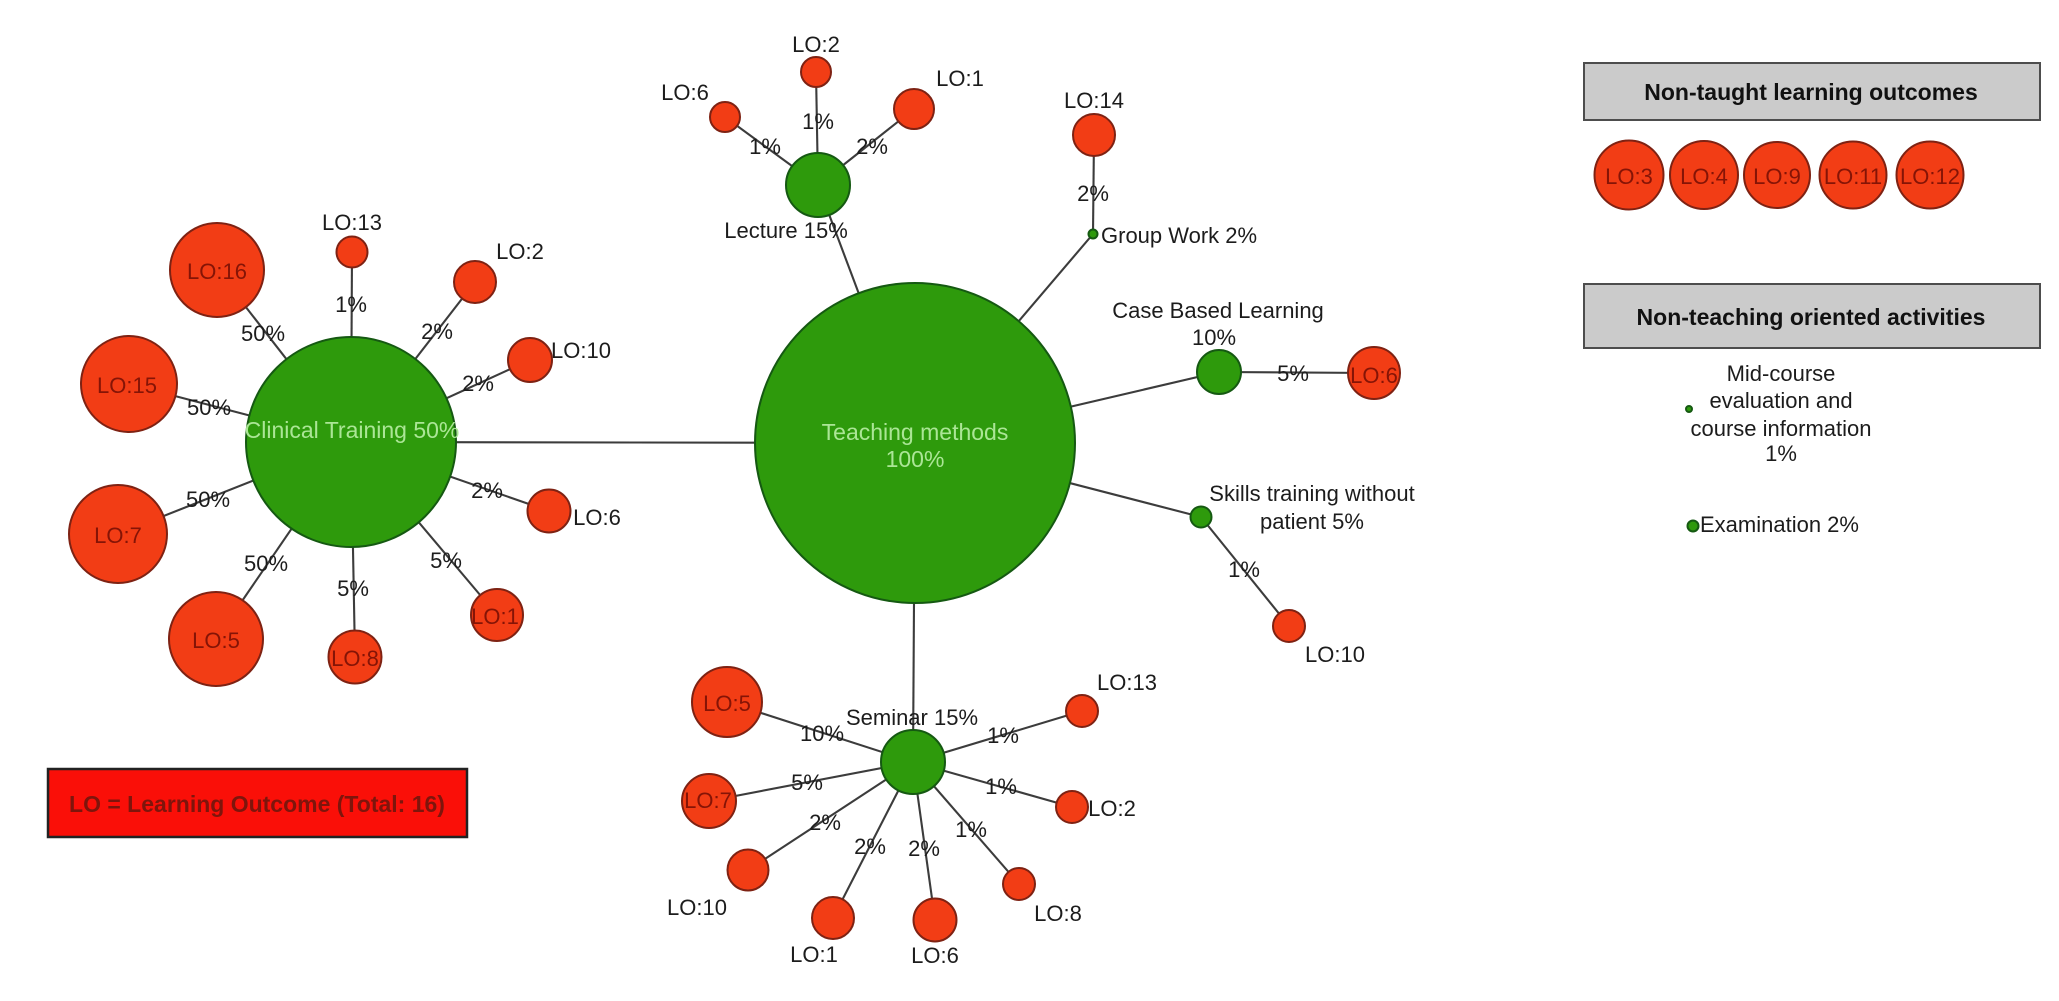 The width and height of the screenshot is (2059, 1001). Describe the element at coordinates (217, 271) in the screenshot. I see `svg-text: LO:16` at that location.